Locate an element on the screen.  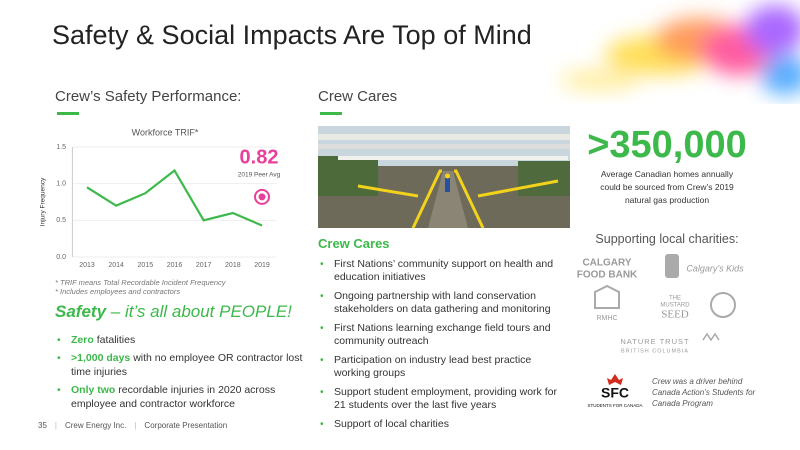
x-tick-label: 2014 is located at coordinates (116, 265).